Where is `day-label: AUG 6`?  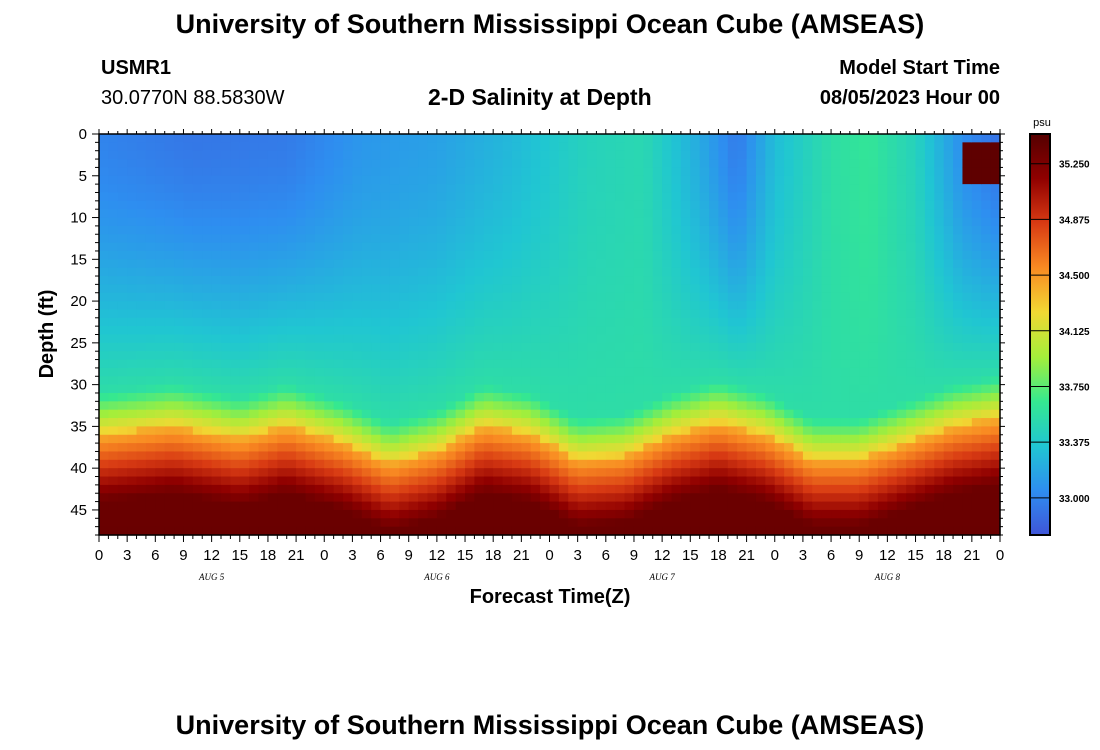
day-label: AUG 6 is located at coordinates (436, 577).